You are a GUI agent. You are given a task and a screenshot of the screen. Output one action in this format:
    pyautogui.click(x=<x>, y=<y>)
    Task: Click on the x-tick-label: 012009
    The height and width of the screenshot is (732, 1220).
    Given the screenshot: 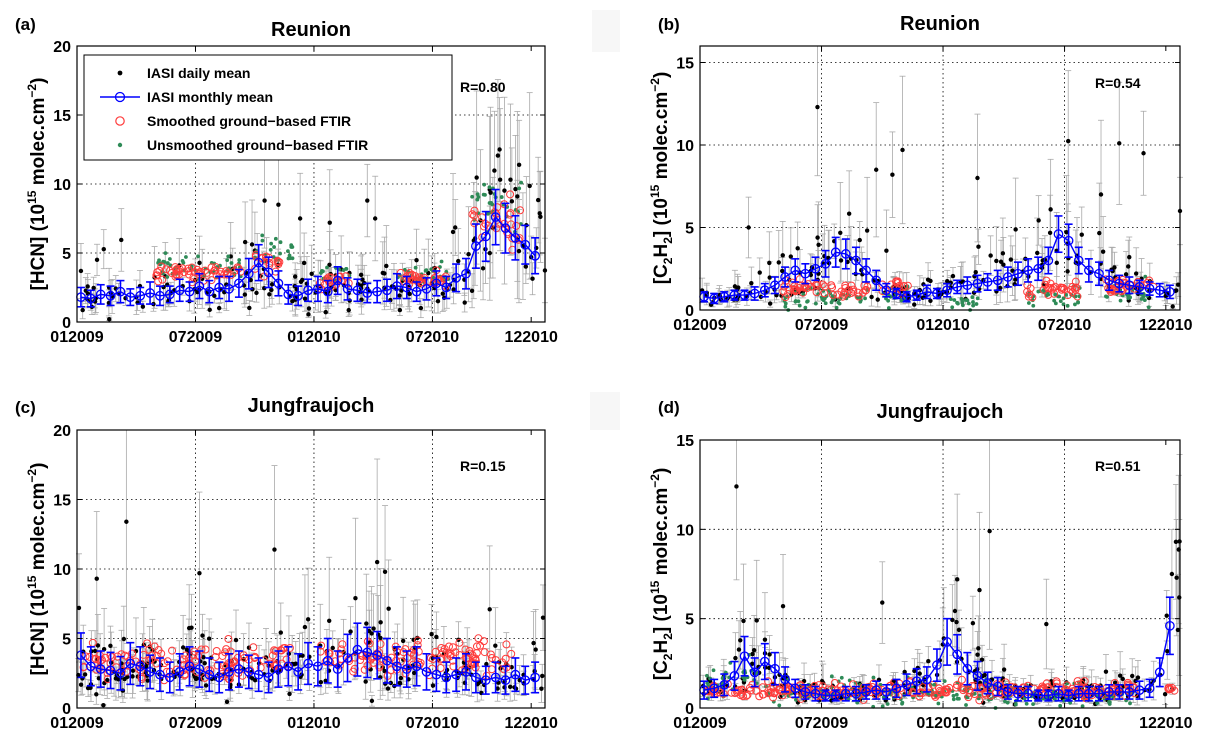 What is the action you would take?
    pyautogui.click(x=76, y=337)
    